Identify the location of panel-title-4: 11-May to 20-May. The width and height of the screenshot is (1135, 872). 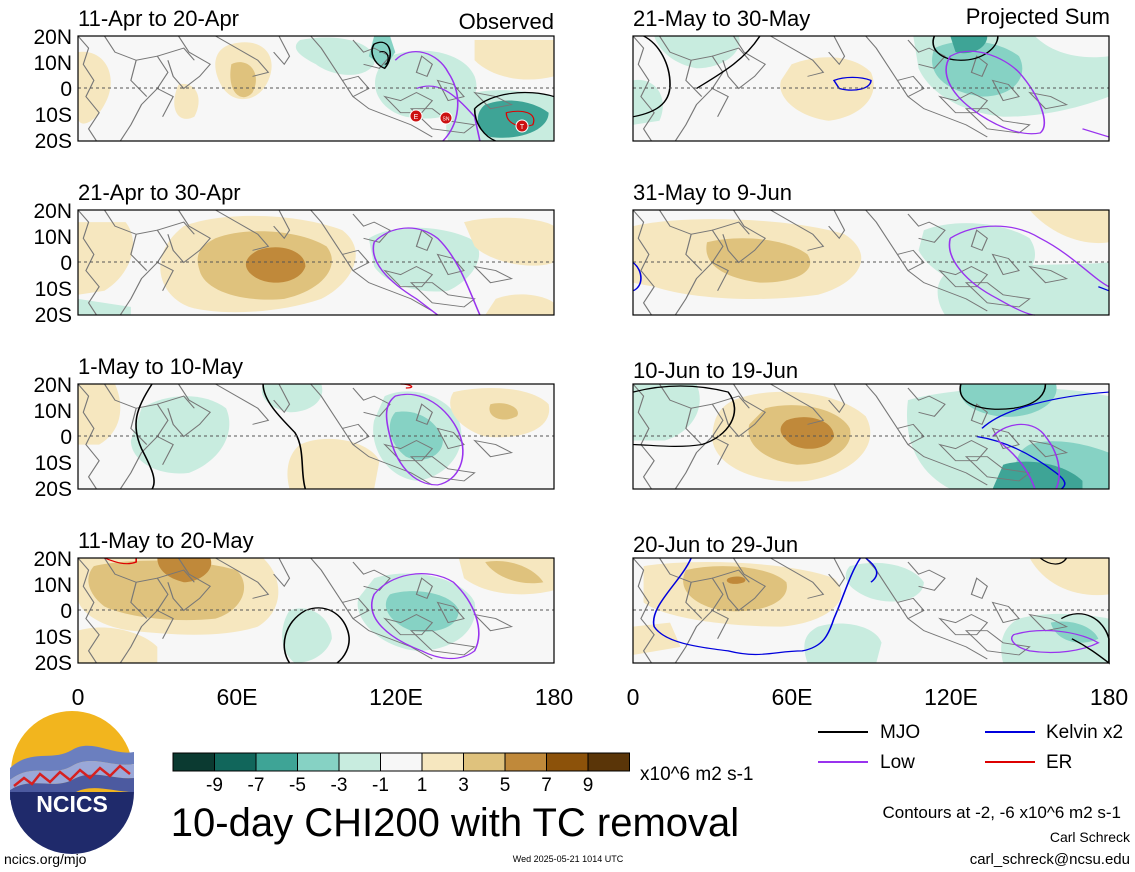
(166, 540).